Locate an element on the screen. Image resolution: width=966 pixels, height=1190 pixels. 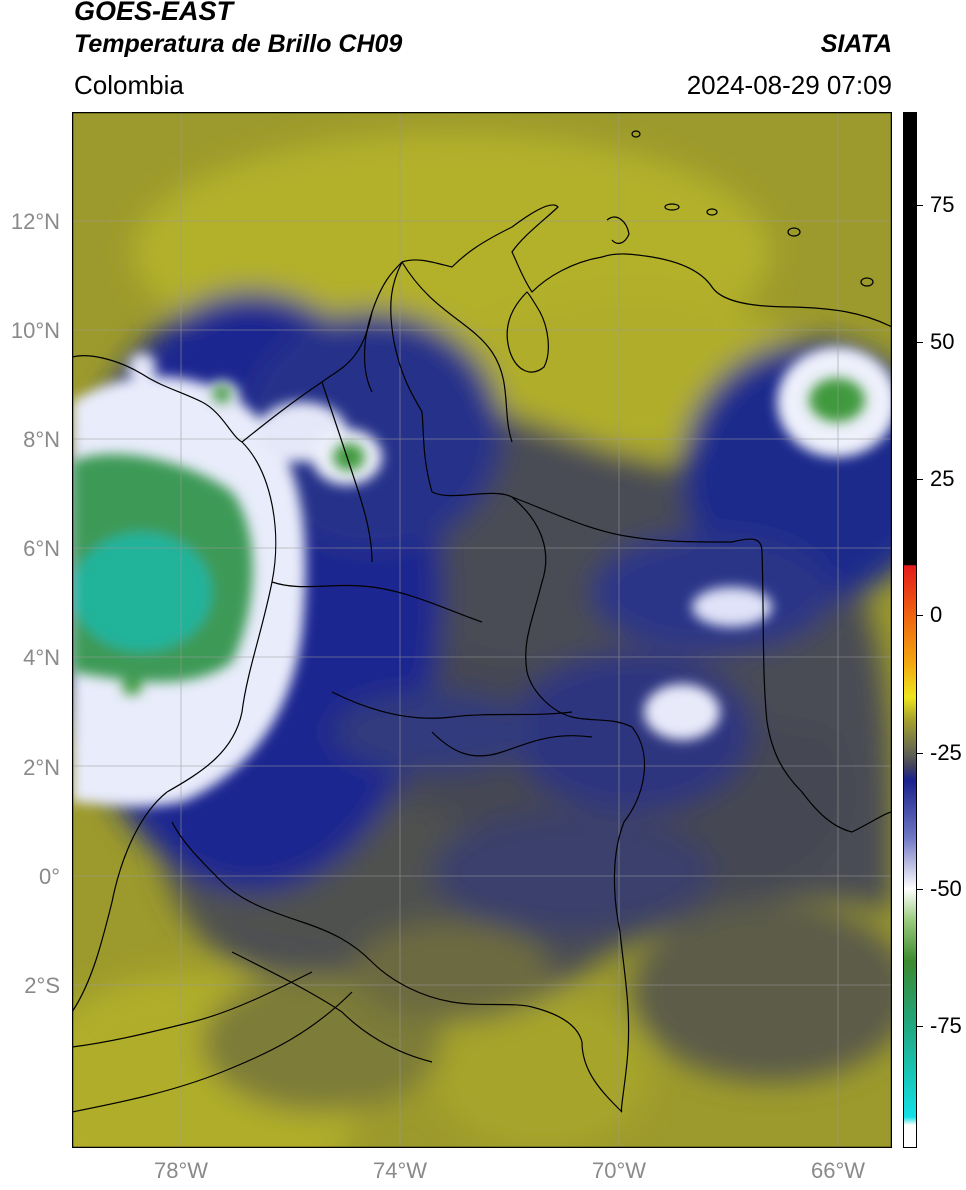
lon-label-74w: 74°W is located at coordinates (400, 1170).